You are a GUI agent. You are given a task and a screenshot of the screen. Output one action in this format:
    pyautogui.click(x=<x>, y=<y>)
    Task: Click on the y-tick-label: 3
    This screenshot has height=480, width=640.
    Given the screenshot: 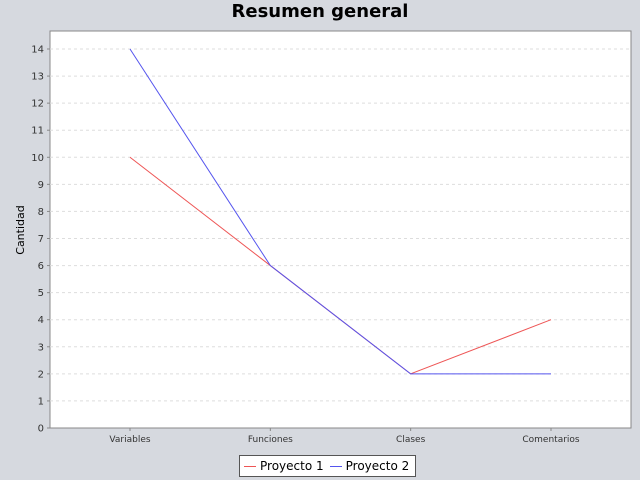 What is the action you would take?
    pyautogui.click(x=41, y=347)
    